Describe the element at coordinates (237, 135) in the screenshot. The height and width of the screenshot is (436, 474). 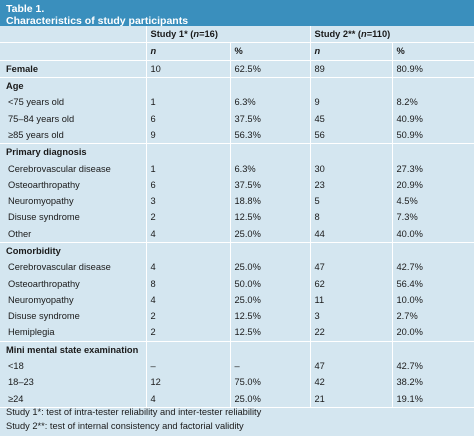
I see `table-row: ≥85 years old 9 56.3% 56 50.9%` at that location.